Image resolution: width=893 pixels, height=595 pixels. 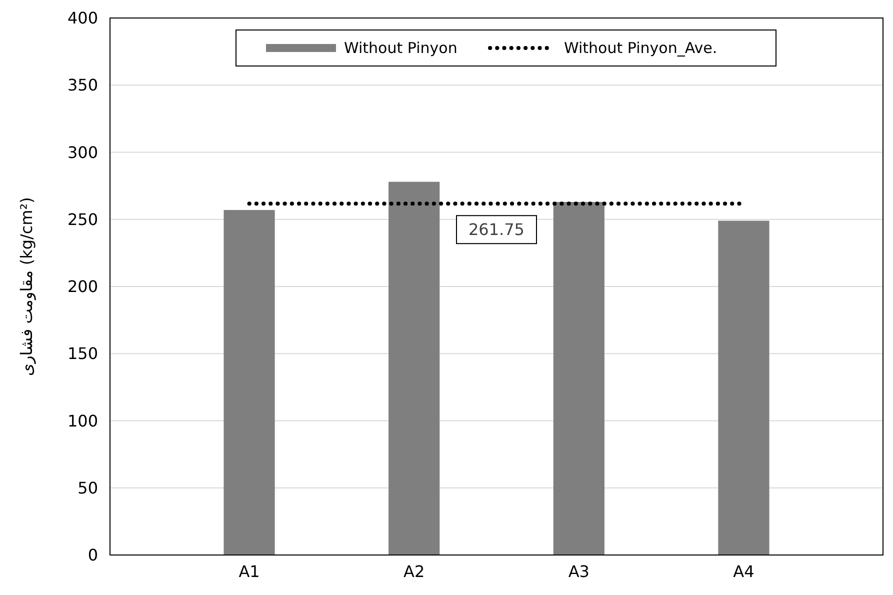 What do you see at coordinates (88, 488) in the screenshot?
I see `y-tick-label: 50` at bounding box center [88, 488].